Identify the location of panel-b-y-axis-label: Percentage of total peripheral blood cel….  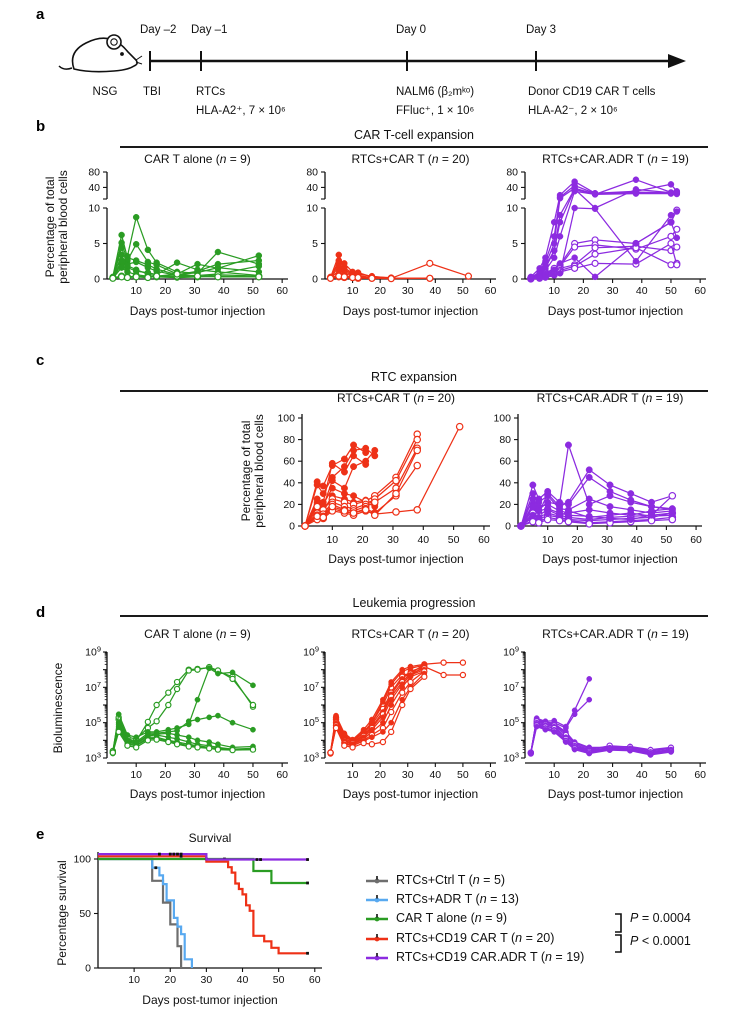
(56, 227).